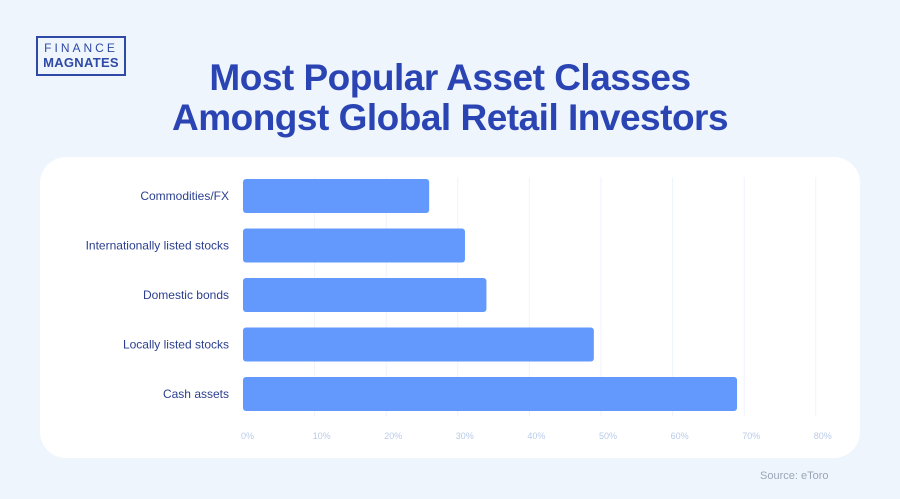 This screenshot has width=900, height=499. I want to click on title-line2: Amongst Global Retail Investors, so click(450, 117).